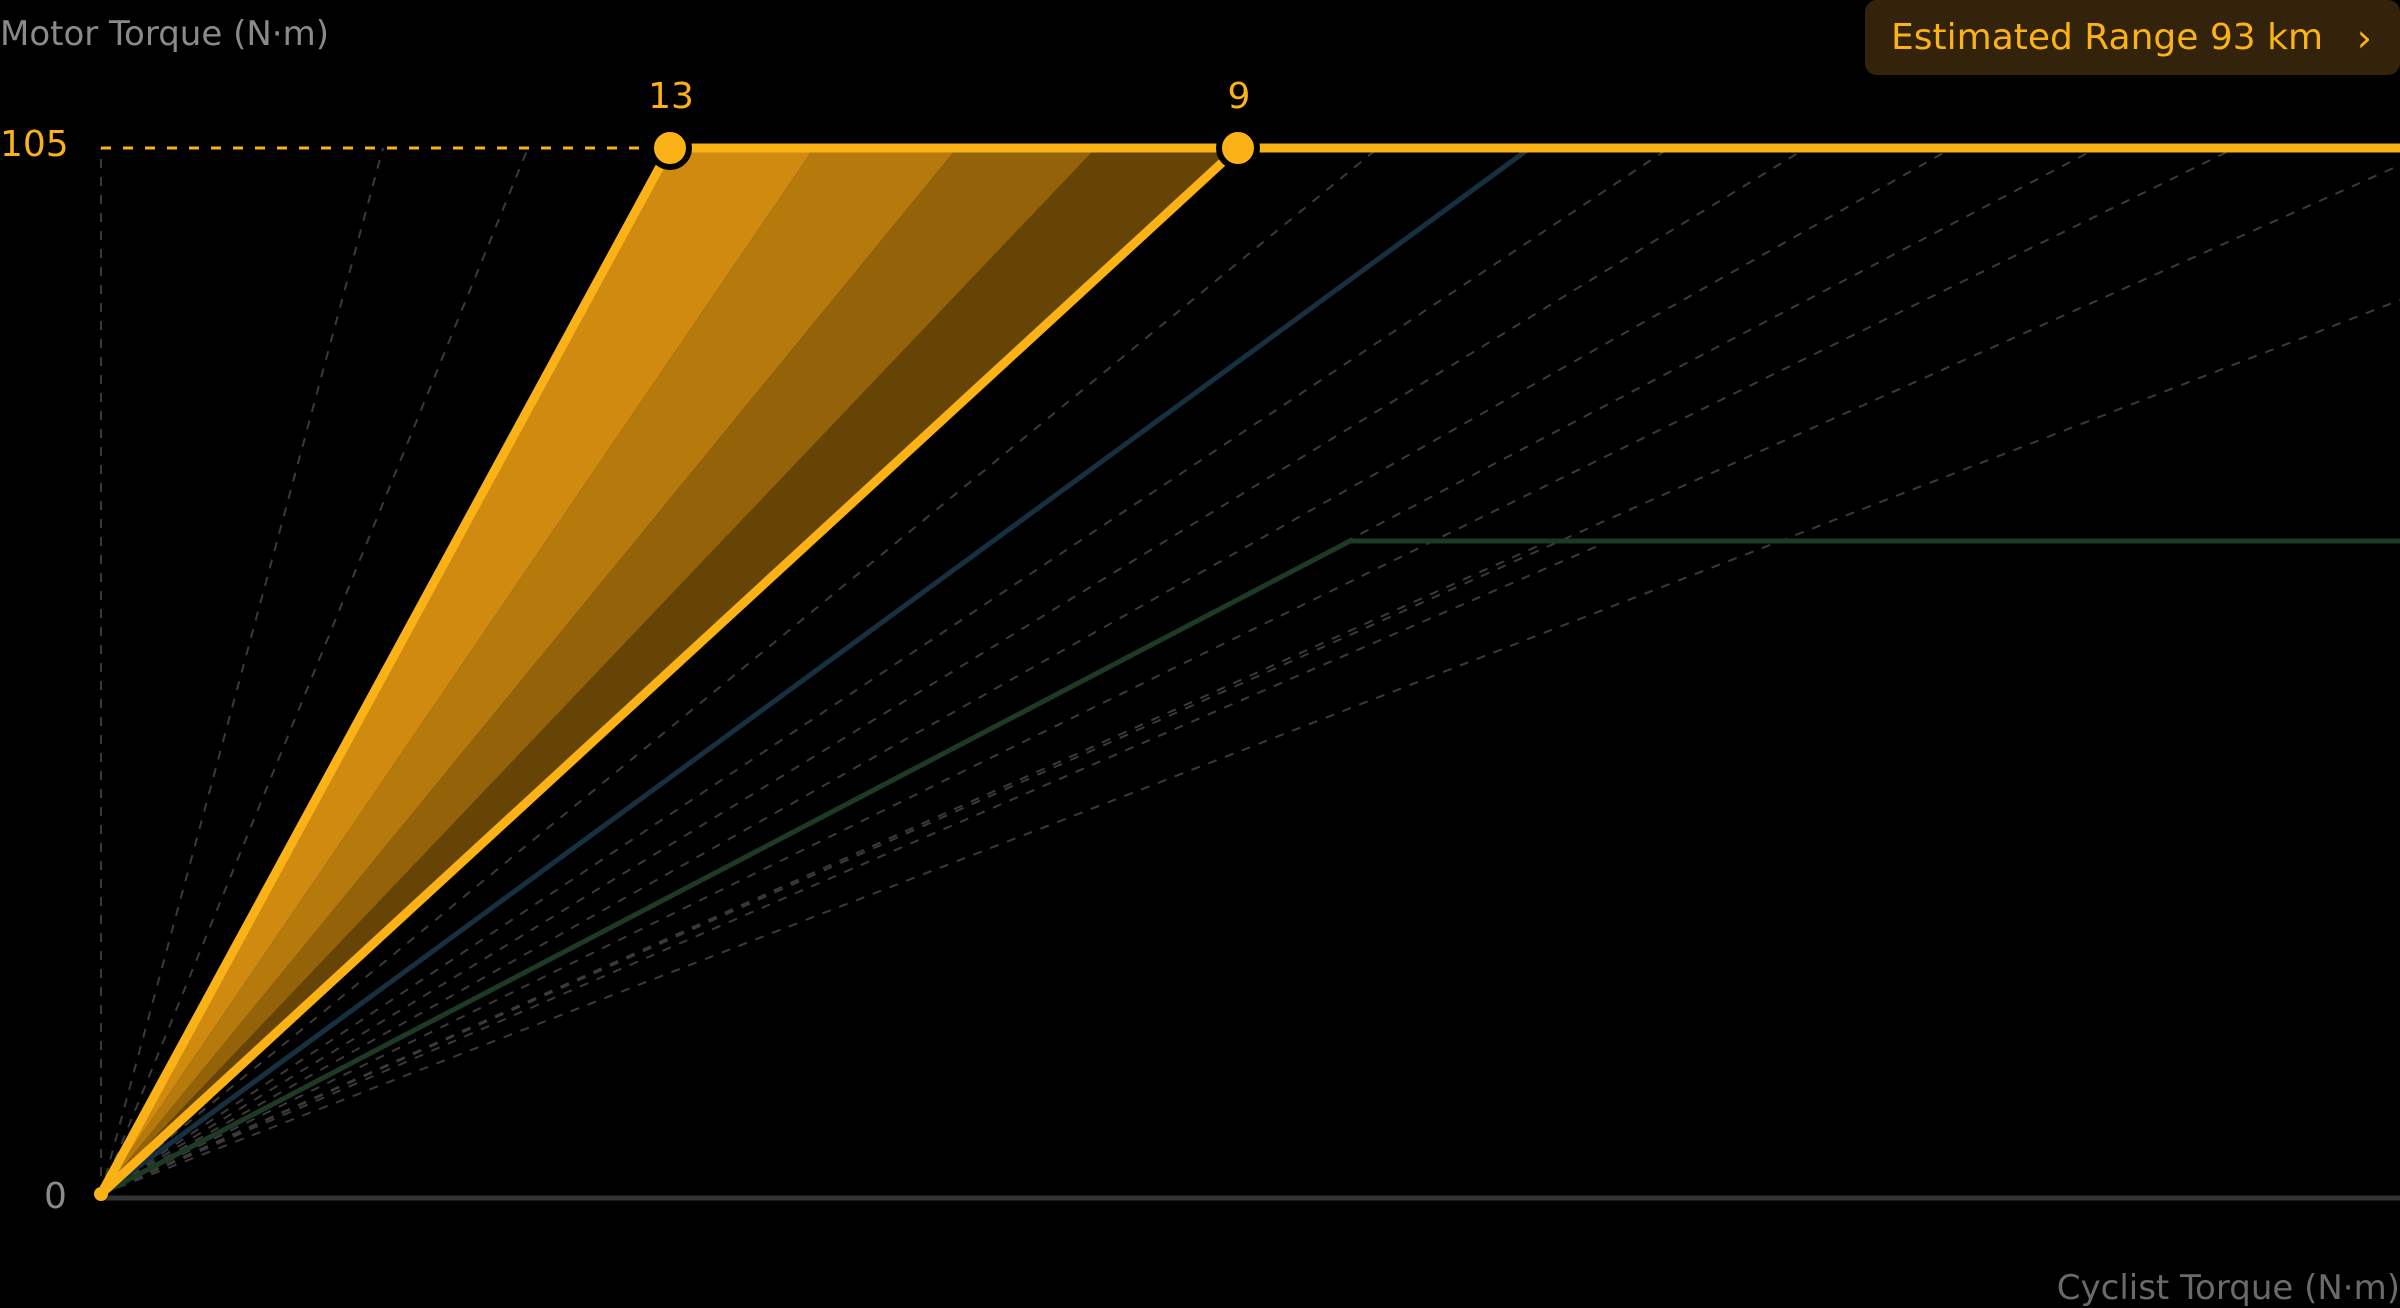  Describe the element at coordinates (2228, 1288) in the screenshot. I see `x-axis-label: Cyclist Torque (N·m)` at that location.